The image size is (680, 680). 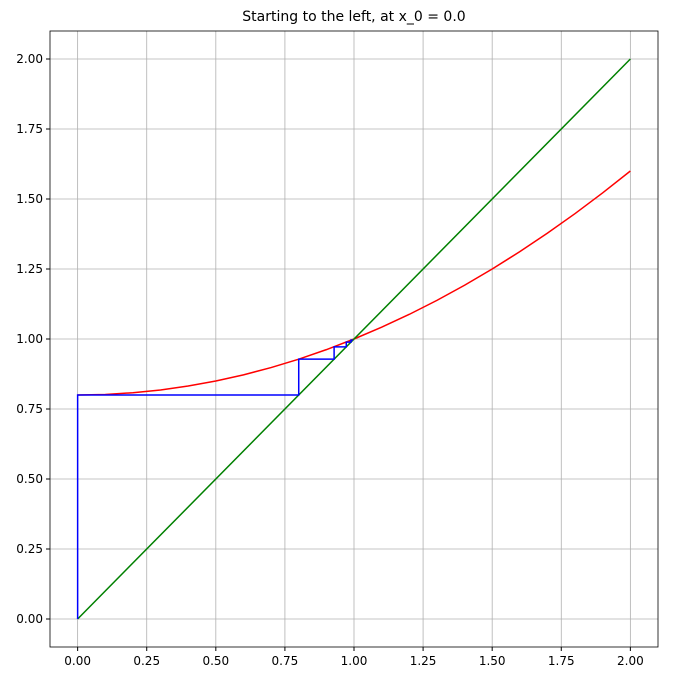 What do you see at coordinates (353, 17) in the screenshot?
I see `chart-title: Starting to the left, at x_0 = 0.0` at bounding box center [353, 17].